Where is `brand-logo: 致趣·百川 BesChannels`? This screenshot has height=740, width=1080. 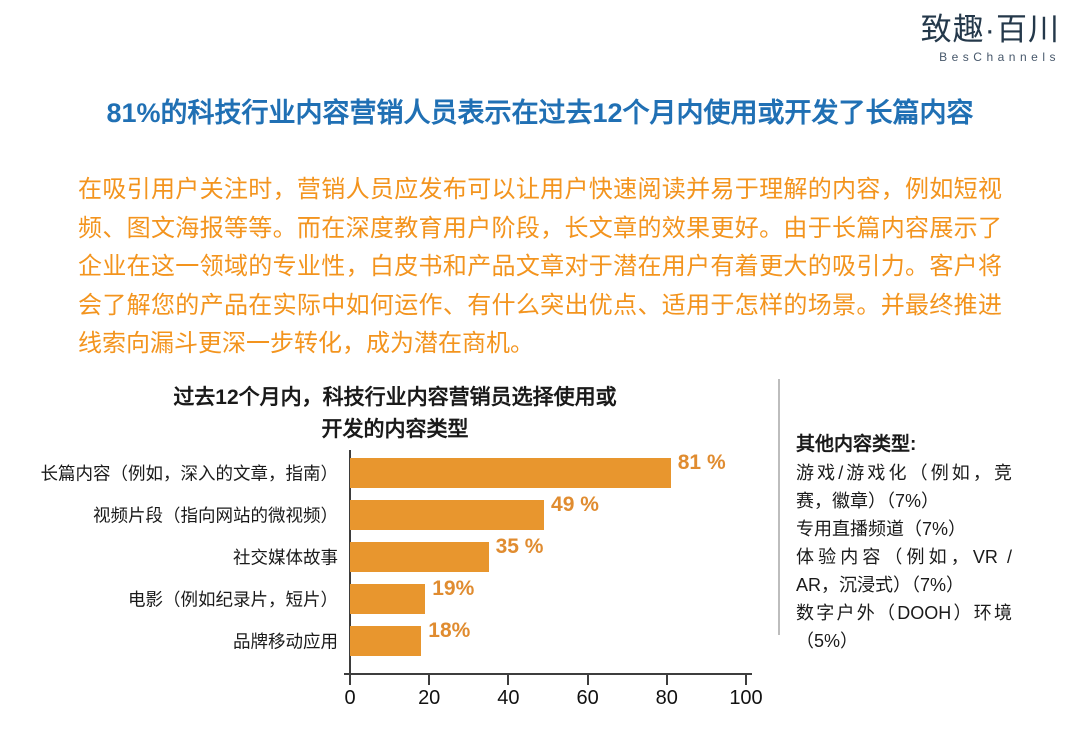 brand-logo: 致趣·百川 BesChannels is located at coordinates (990, 38).